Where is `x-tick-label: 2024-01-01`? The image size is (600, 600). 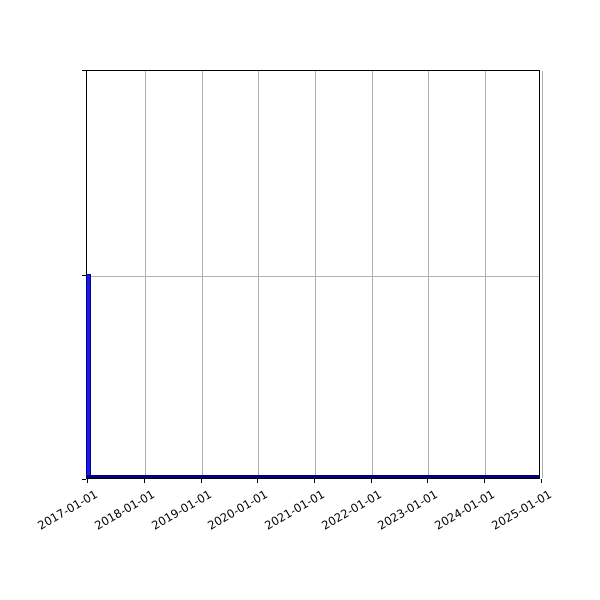 x-tick-label: 2024-01-01 is located at coordinates (465, 510).